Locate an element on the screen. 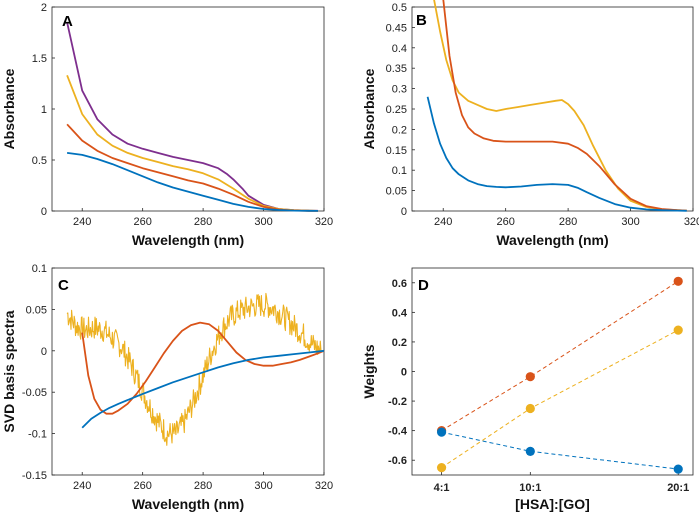 This screenshot has width=699, height=514. y-tick-label: 1 is located at coordinates (44, 110).